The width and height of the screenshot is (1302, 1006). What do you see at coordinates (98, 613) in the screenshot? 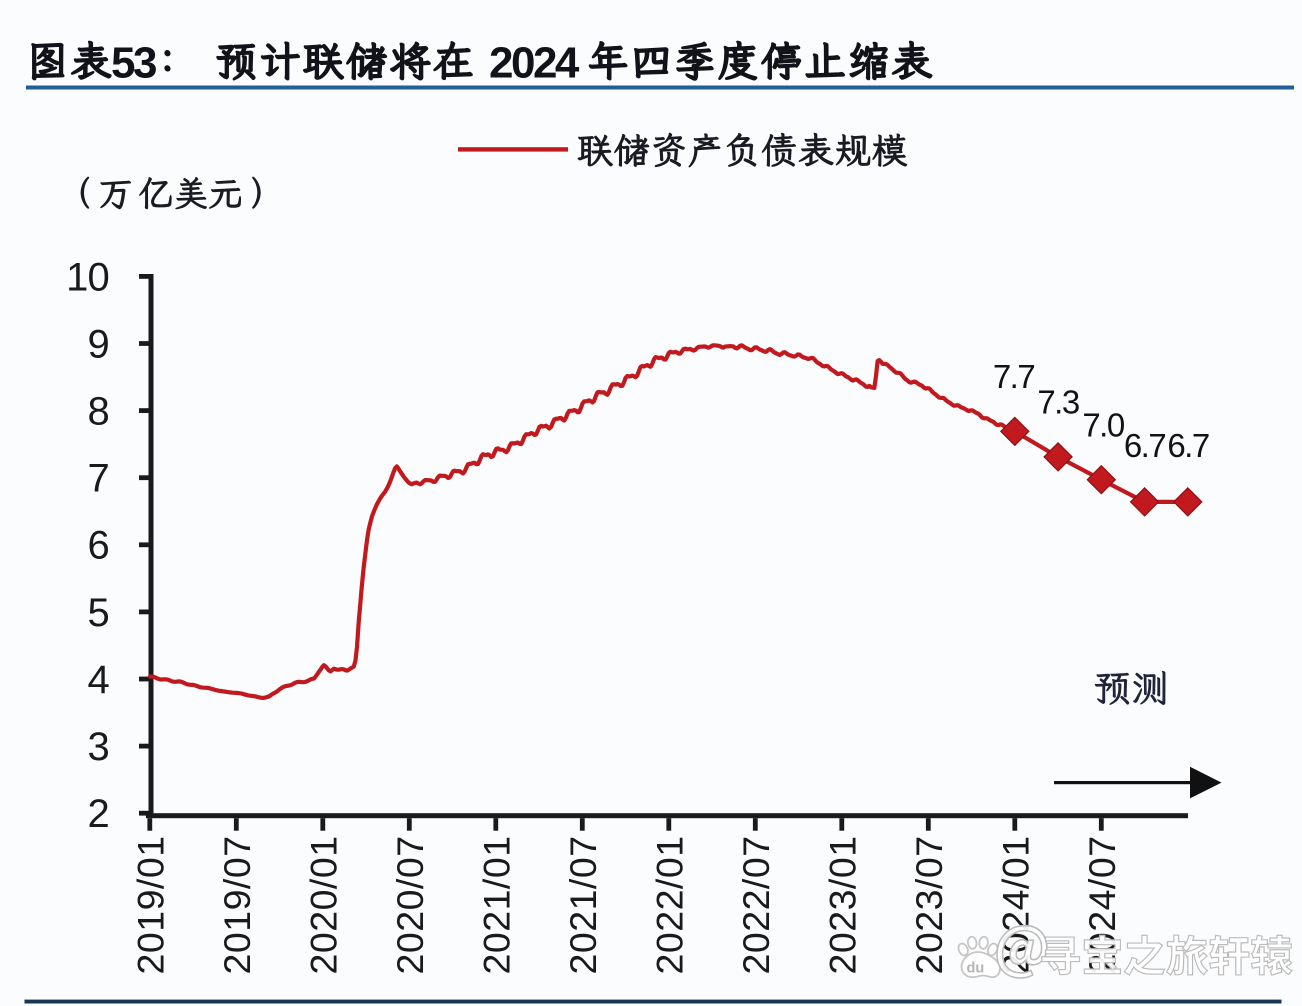
I see `svg-text: 5` at bounding box center [98, 613].